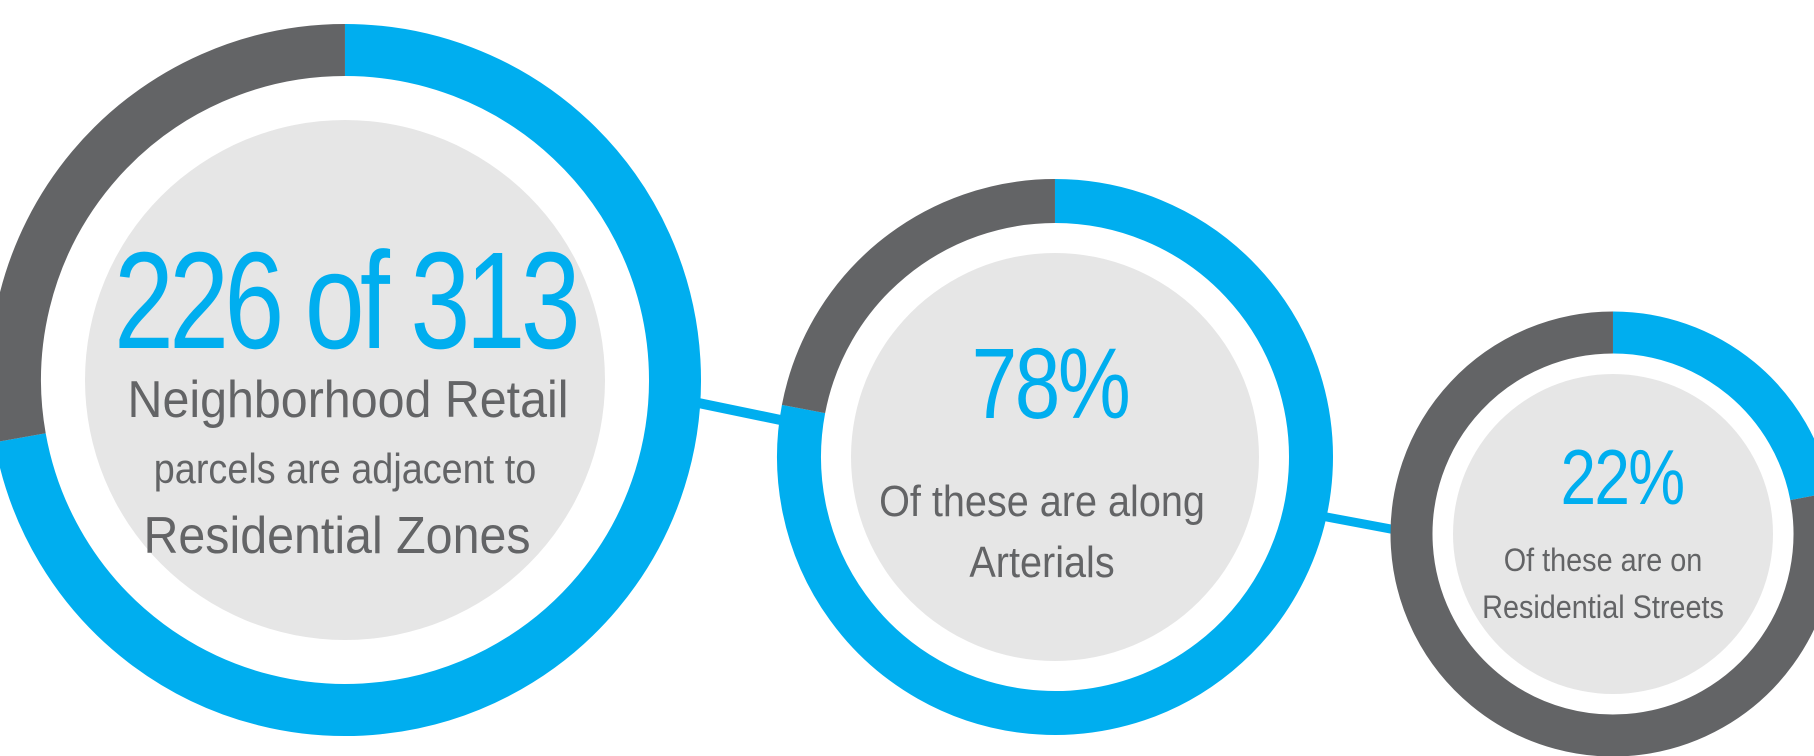 This screenshot has width=1814, height=756. I want to click on circle-1-remainder-arc, so click(172, 233).